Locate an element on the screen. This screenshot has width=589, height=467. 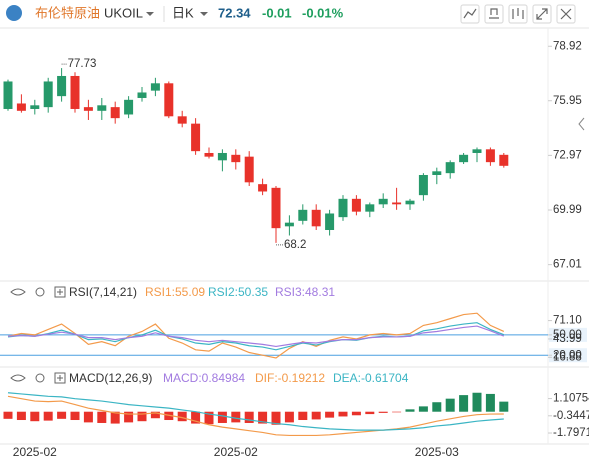
legend-label: RSI1:55.09 is located at coordinates (175, 292).